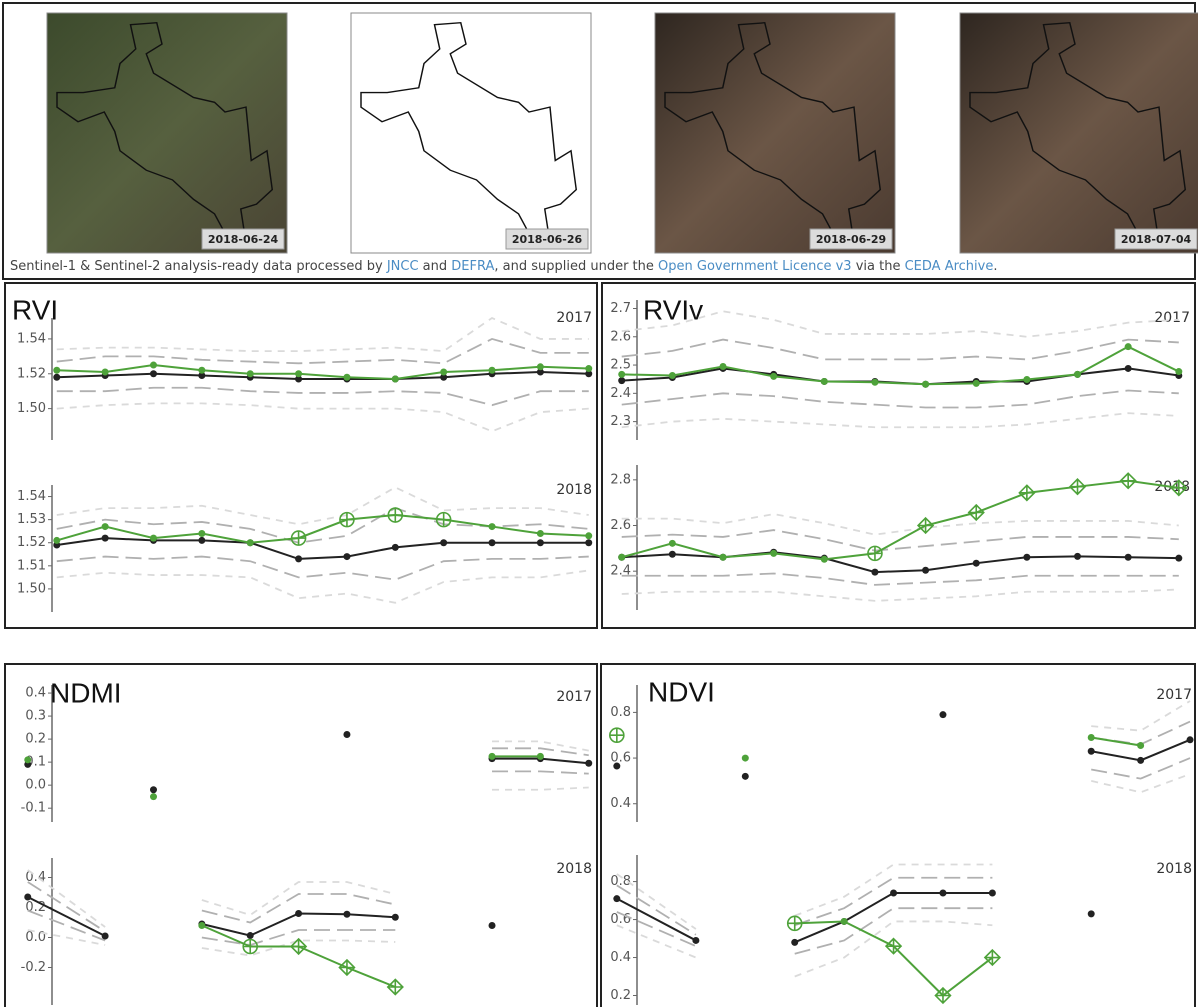  Describe the element at coordinates (1156, 239) in the screenshot. I see `image-date: 2018-07-04` at that location.